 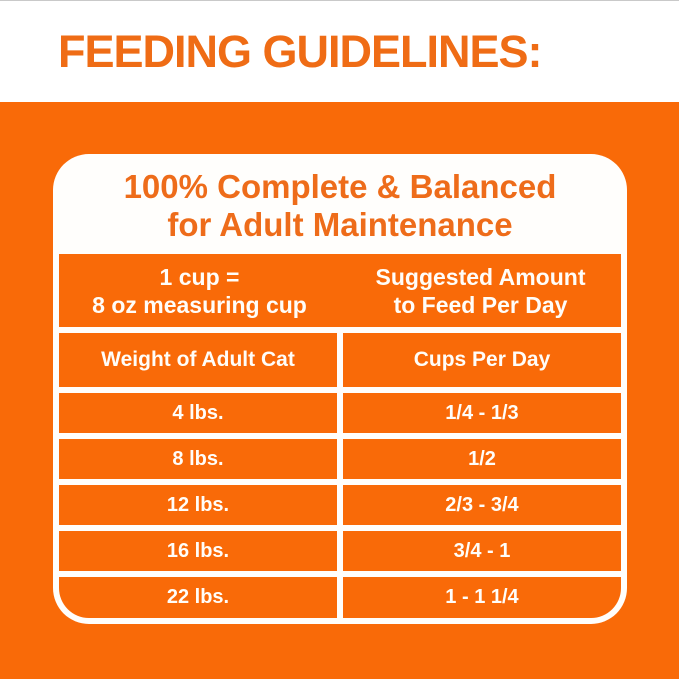 I want to click on table-row: 12 lbs. 2/3 - 3/4, so click(x=340, y=505).